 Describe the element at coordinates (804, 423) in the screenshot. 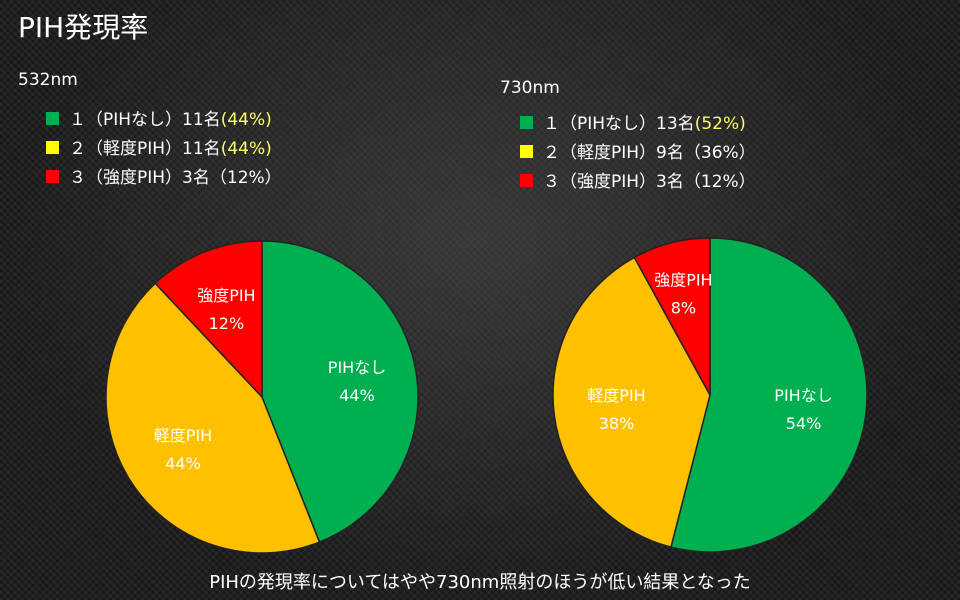

I see `slice-value-label: 54%` at that location.